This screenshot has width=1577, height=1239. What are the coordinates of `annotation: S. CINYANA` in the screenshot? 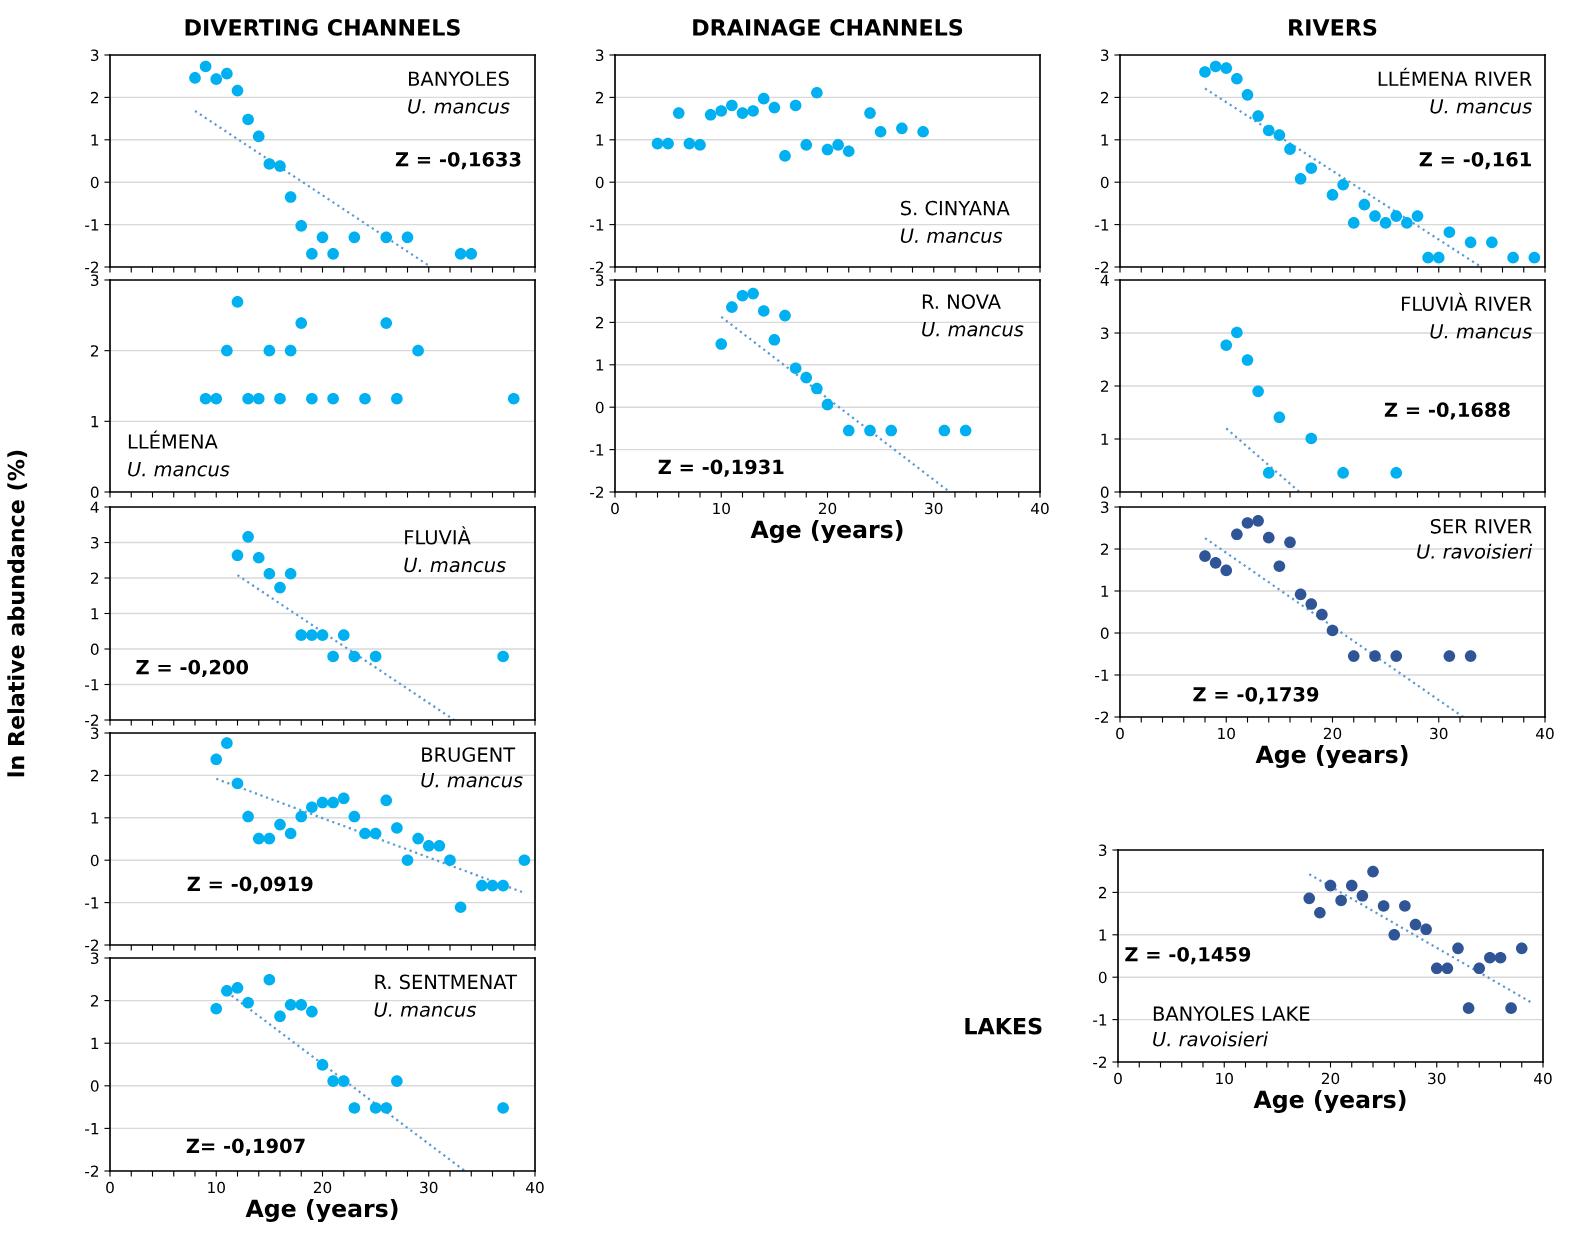 It's located at (955, 208).